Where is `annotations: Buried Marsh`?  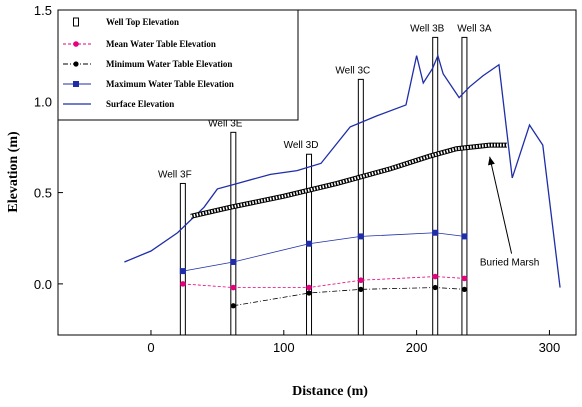 annotations: Buried Marsh is located at coordinates (509, 212).